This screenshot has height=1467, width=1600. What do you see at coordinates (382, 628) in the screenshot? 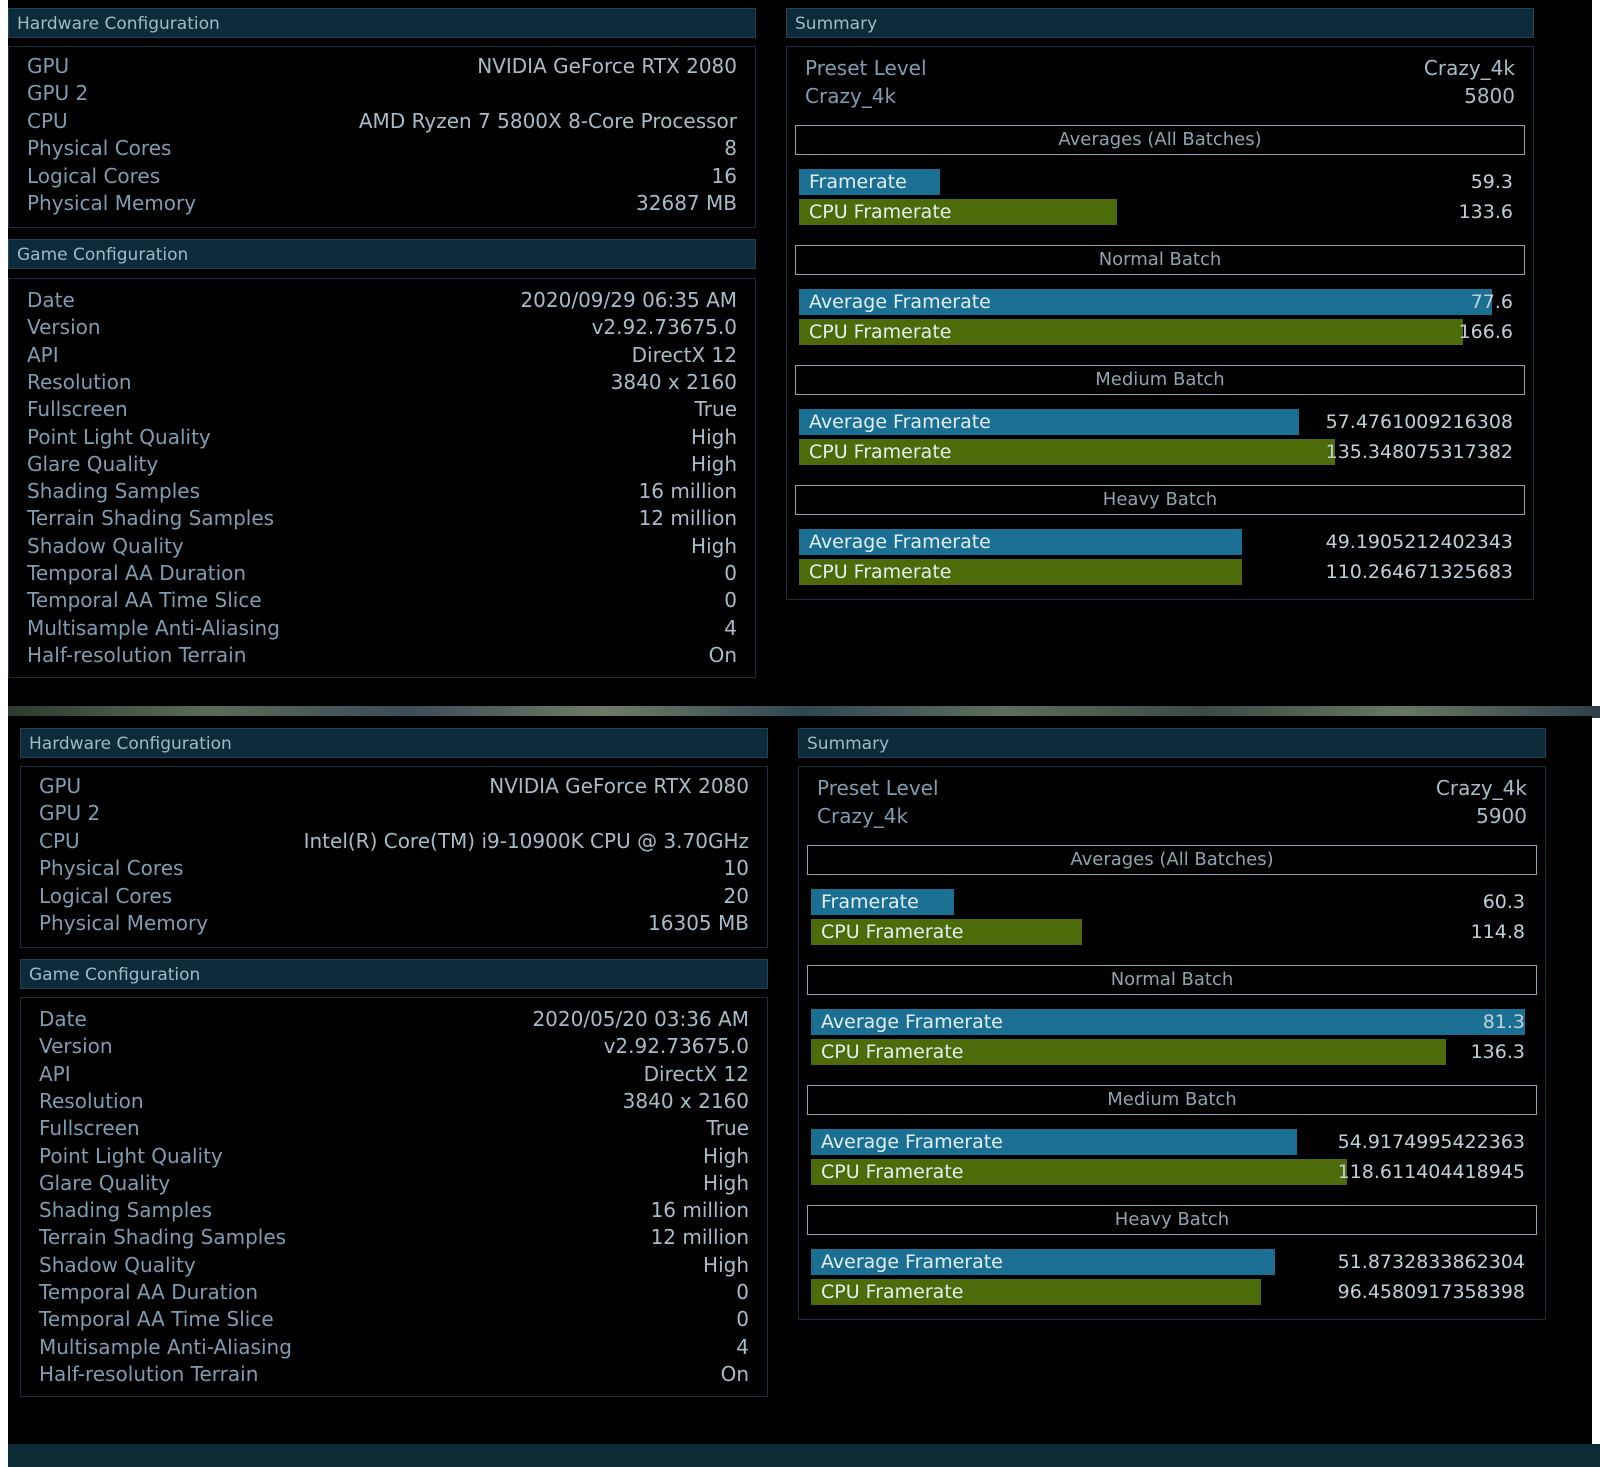
I see `game-row: Multisample Anti-Aliasing 4` at bounding box center [382, 628].